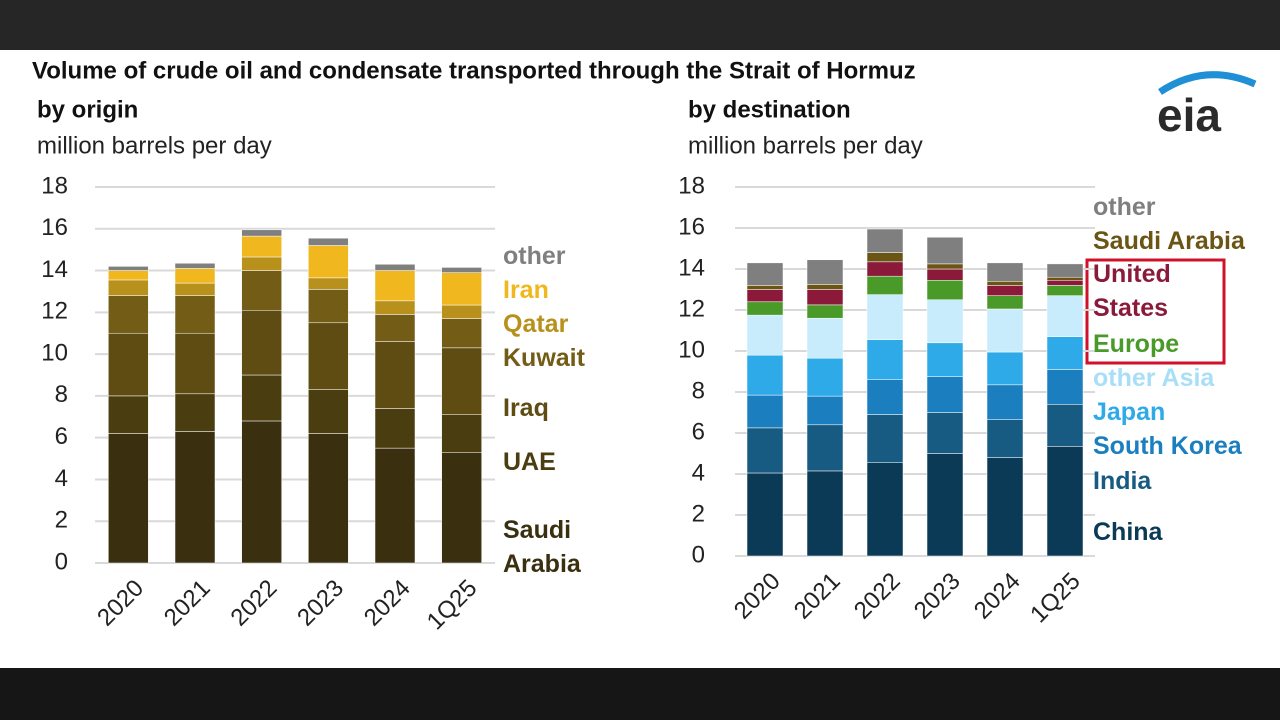 The height and width of the screenshot is (720, 1280). Describe the element at coordinates (1132, 291) in the screenshot. I see `legend-label: United States` at that location.